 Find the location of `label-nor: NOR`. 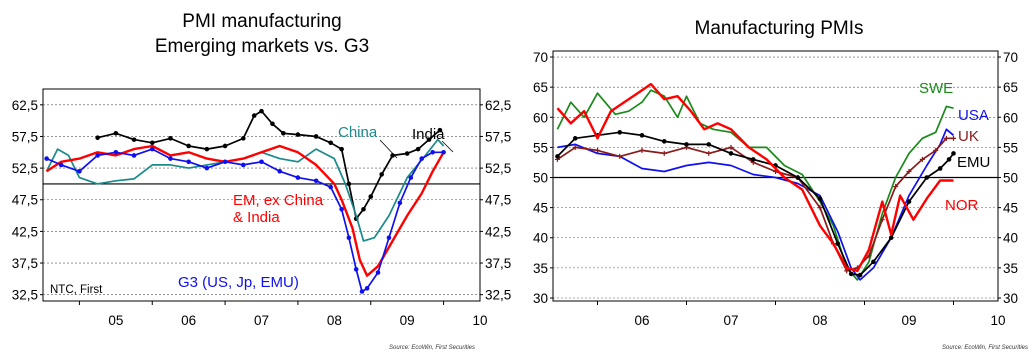

label-nor: NOR is located at coordinates (962, 205).